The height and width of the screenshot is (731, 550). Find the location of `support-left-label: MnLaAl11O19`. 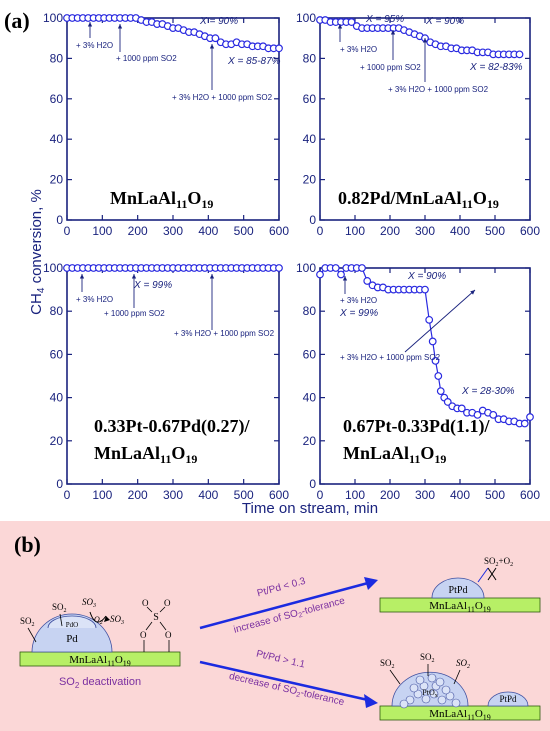

support-left-label: MnLaAl11O19 is located at coordinates (100, 661).